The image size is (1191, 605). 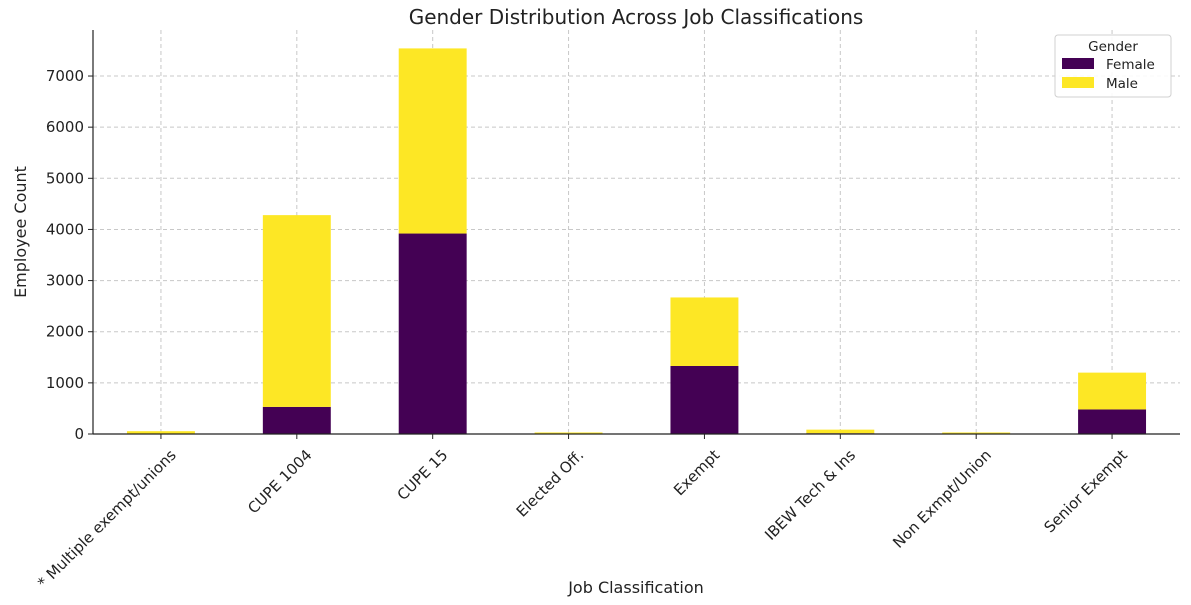 I want to click on y-tick-label: 6000, so click(x=65, y=127).